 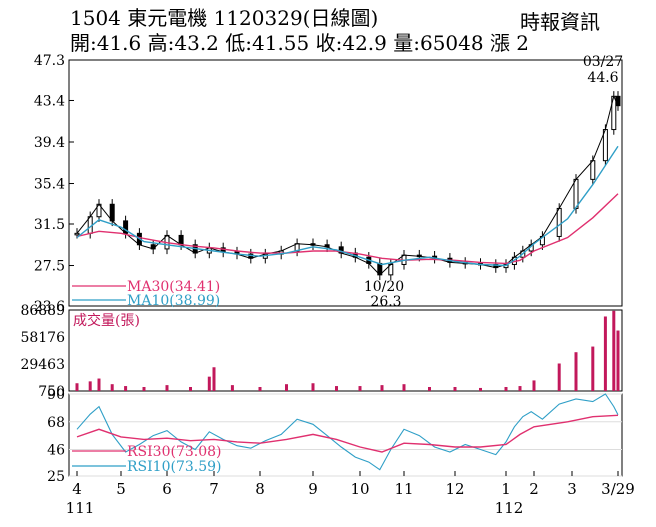 What do you see at coordinates (509, 508) in the screenshot?
I see `x-year-label: 112` at bounding box center [509, 508].